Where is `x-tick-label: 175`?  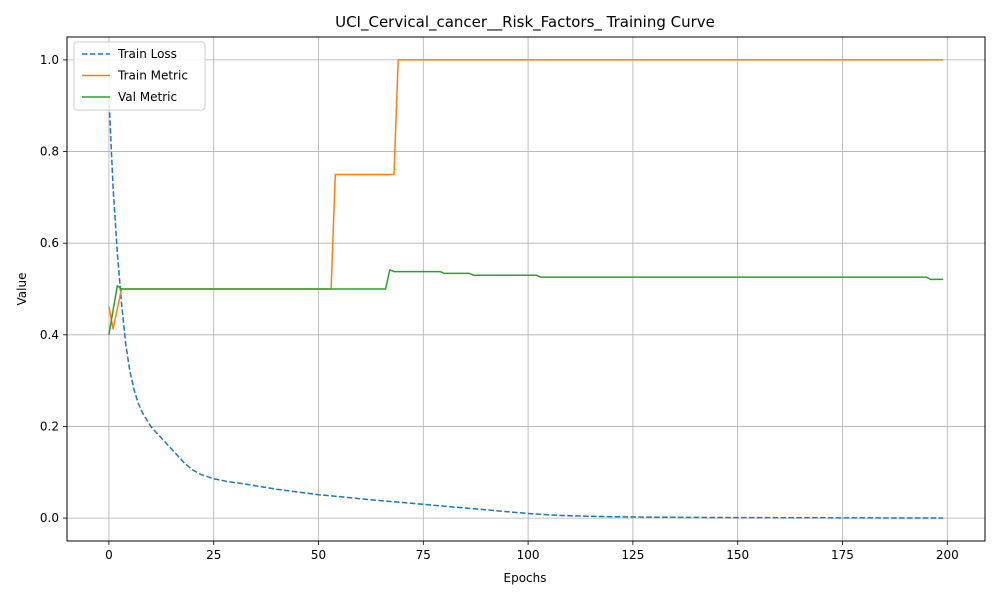 x-tick-label: 175 is located at coordinates (842, 555).